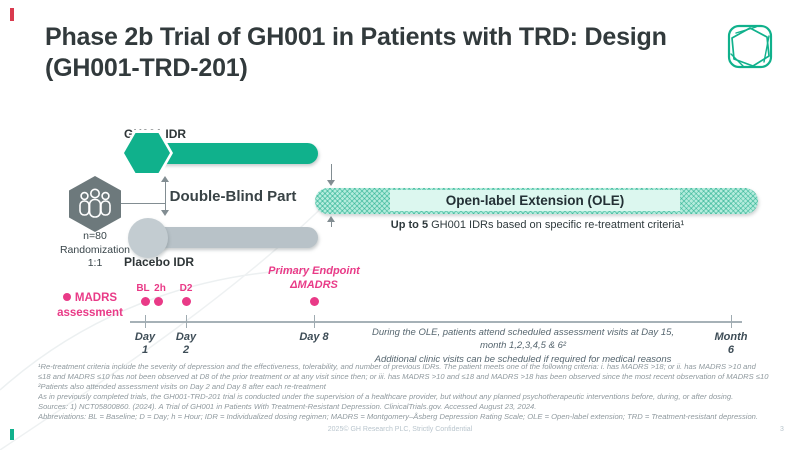 Image resolution: width=800 pixels, height=450 pixels. Describe the element at coordinates (186, 343) in the screenshot. I see `tick-label-day2: Day 2` at that location.